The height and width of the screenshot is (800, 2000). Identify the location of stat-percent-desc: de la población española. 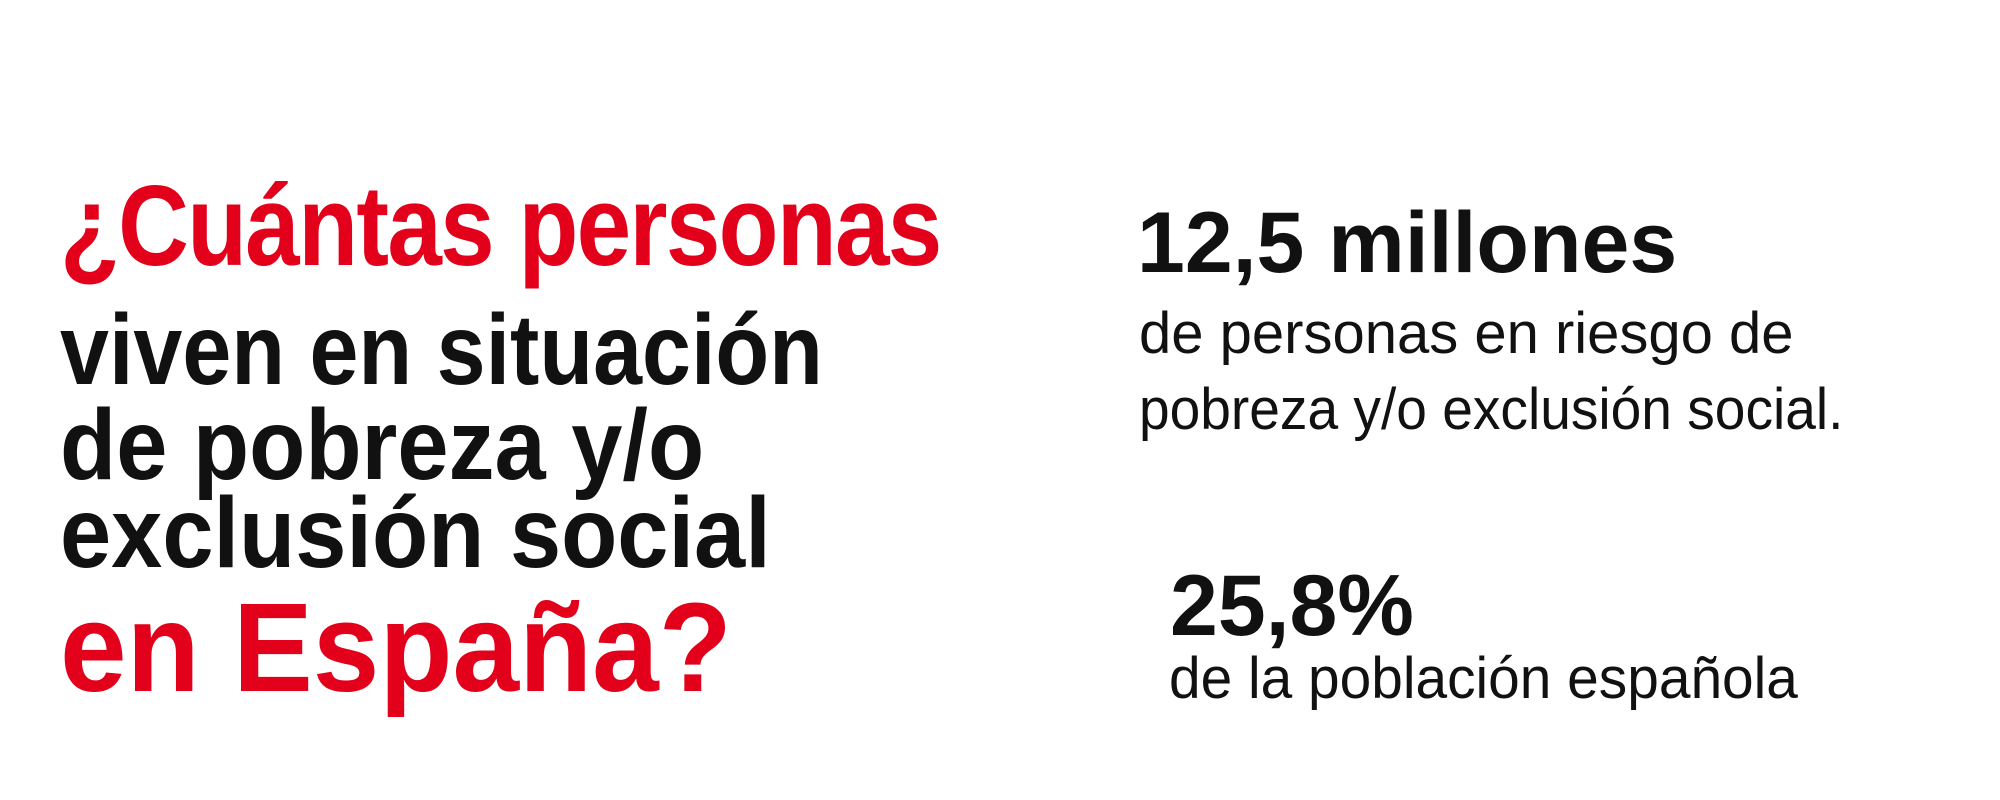
(1483, 678).